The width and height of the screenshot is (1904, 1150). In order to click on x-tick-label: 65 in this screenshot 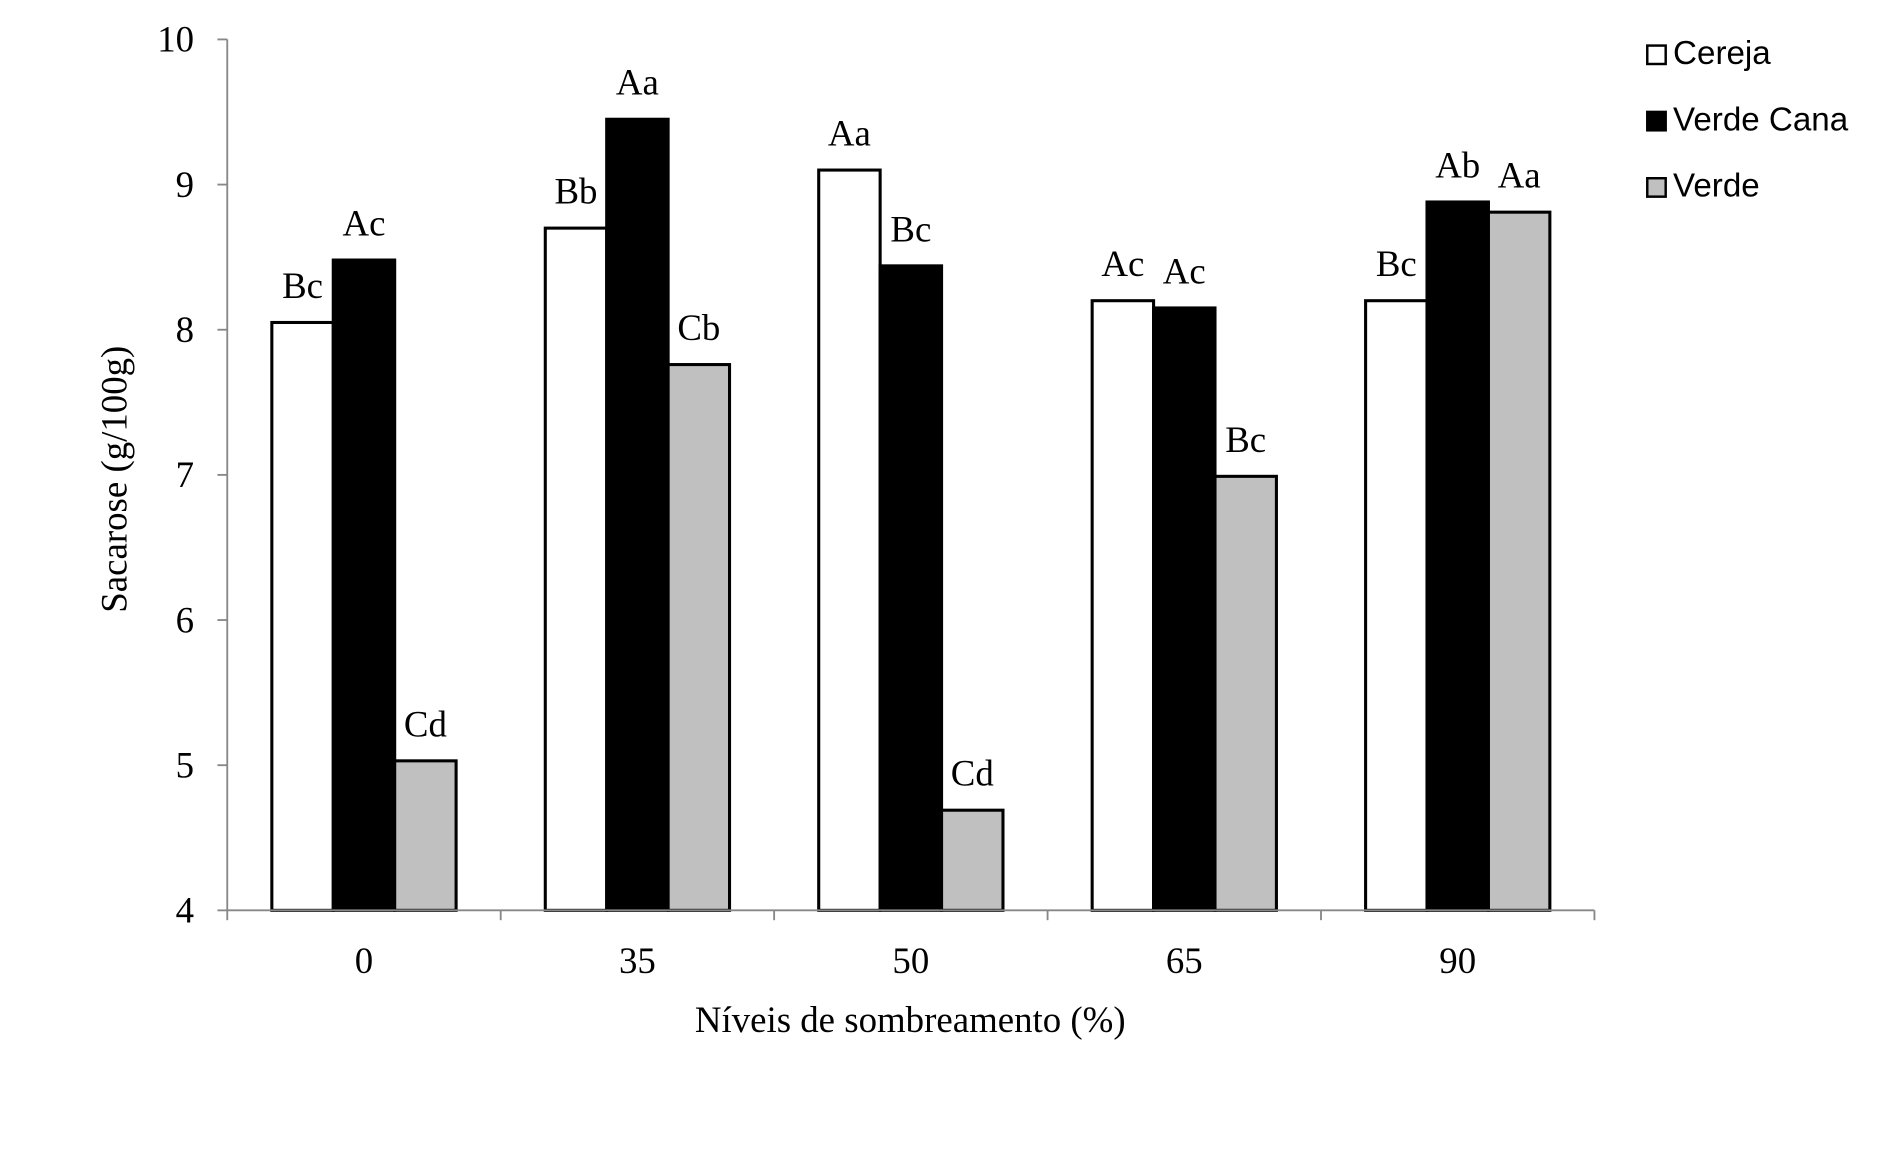, I will do `click(1184, 960)`.